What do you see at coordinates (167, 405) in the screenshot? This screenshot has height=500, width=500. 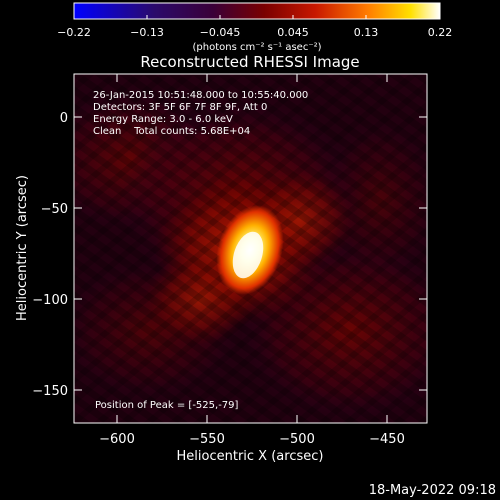 I see `peak-position-label: Position of Peak = [-525,-79]` at bounding box center [167, 405].